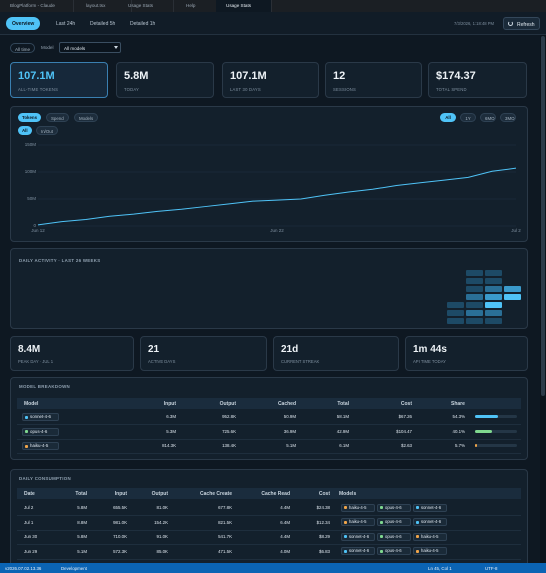 The image size is (546, 573). What do you see at coordinates (30, 117) in the screenshot?
I see `chart-toggle: Tokens` at bounding box center [30, 117].